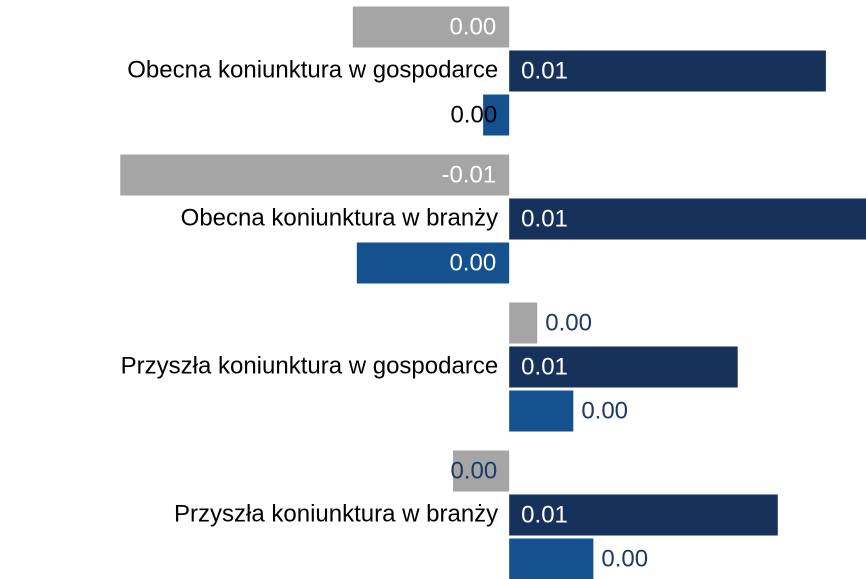  I want to click on category-label: Obecna koniunktura w gospodarce, so click(312, 69).